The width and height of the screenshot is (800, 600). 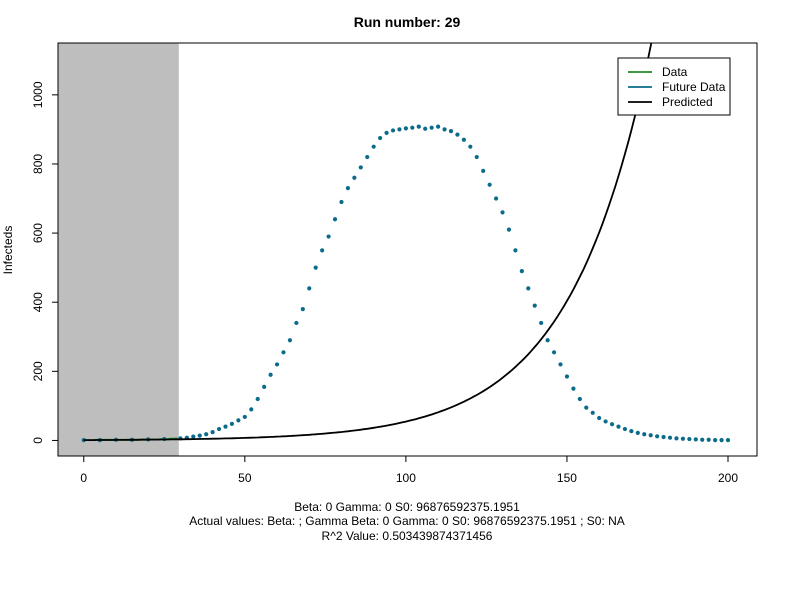 I want to click on y-tick-label: 1000, so click(x=38, y=94).